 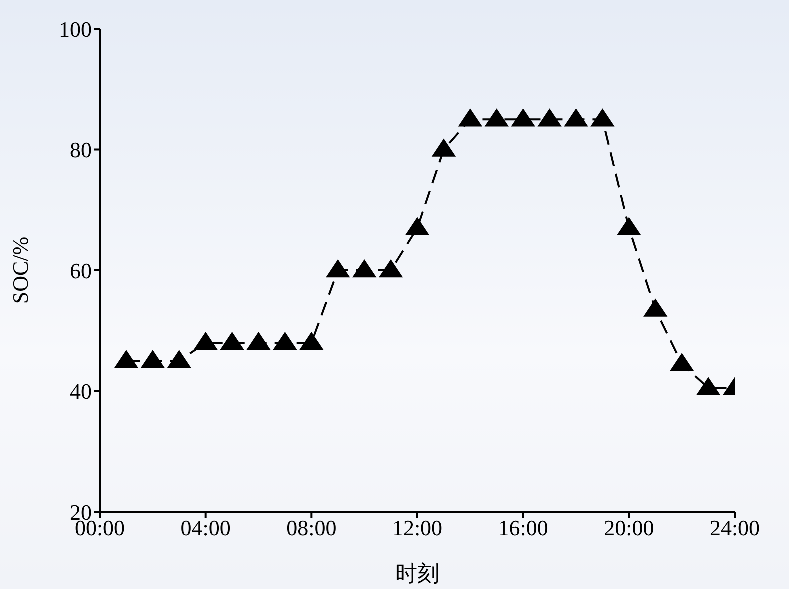 I want to click on x-tick-label: 08:00, so click(x=311, y=528).